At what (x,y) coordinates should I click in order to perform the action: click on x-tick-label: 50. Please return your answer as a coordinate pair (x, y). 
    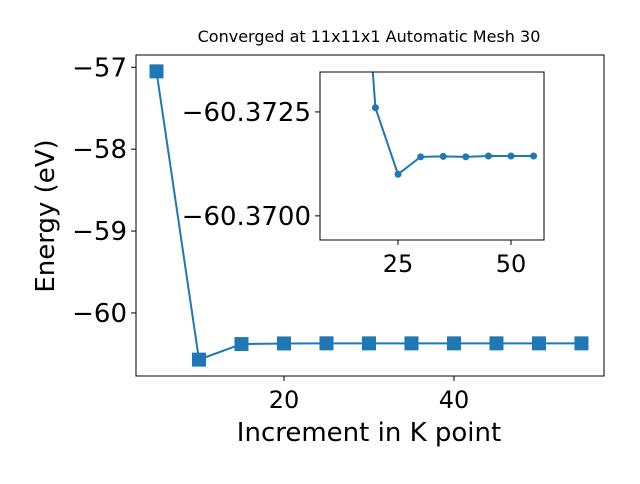
    Looking at the image, I should click on (511, 264).